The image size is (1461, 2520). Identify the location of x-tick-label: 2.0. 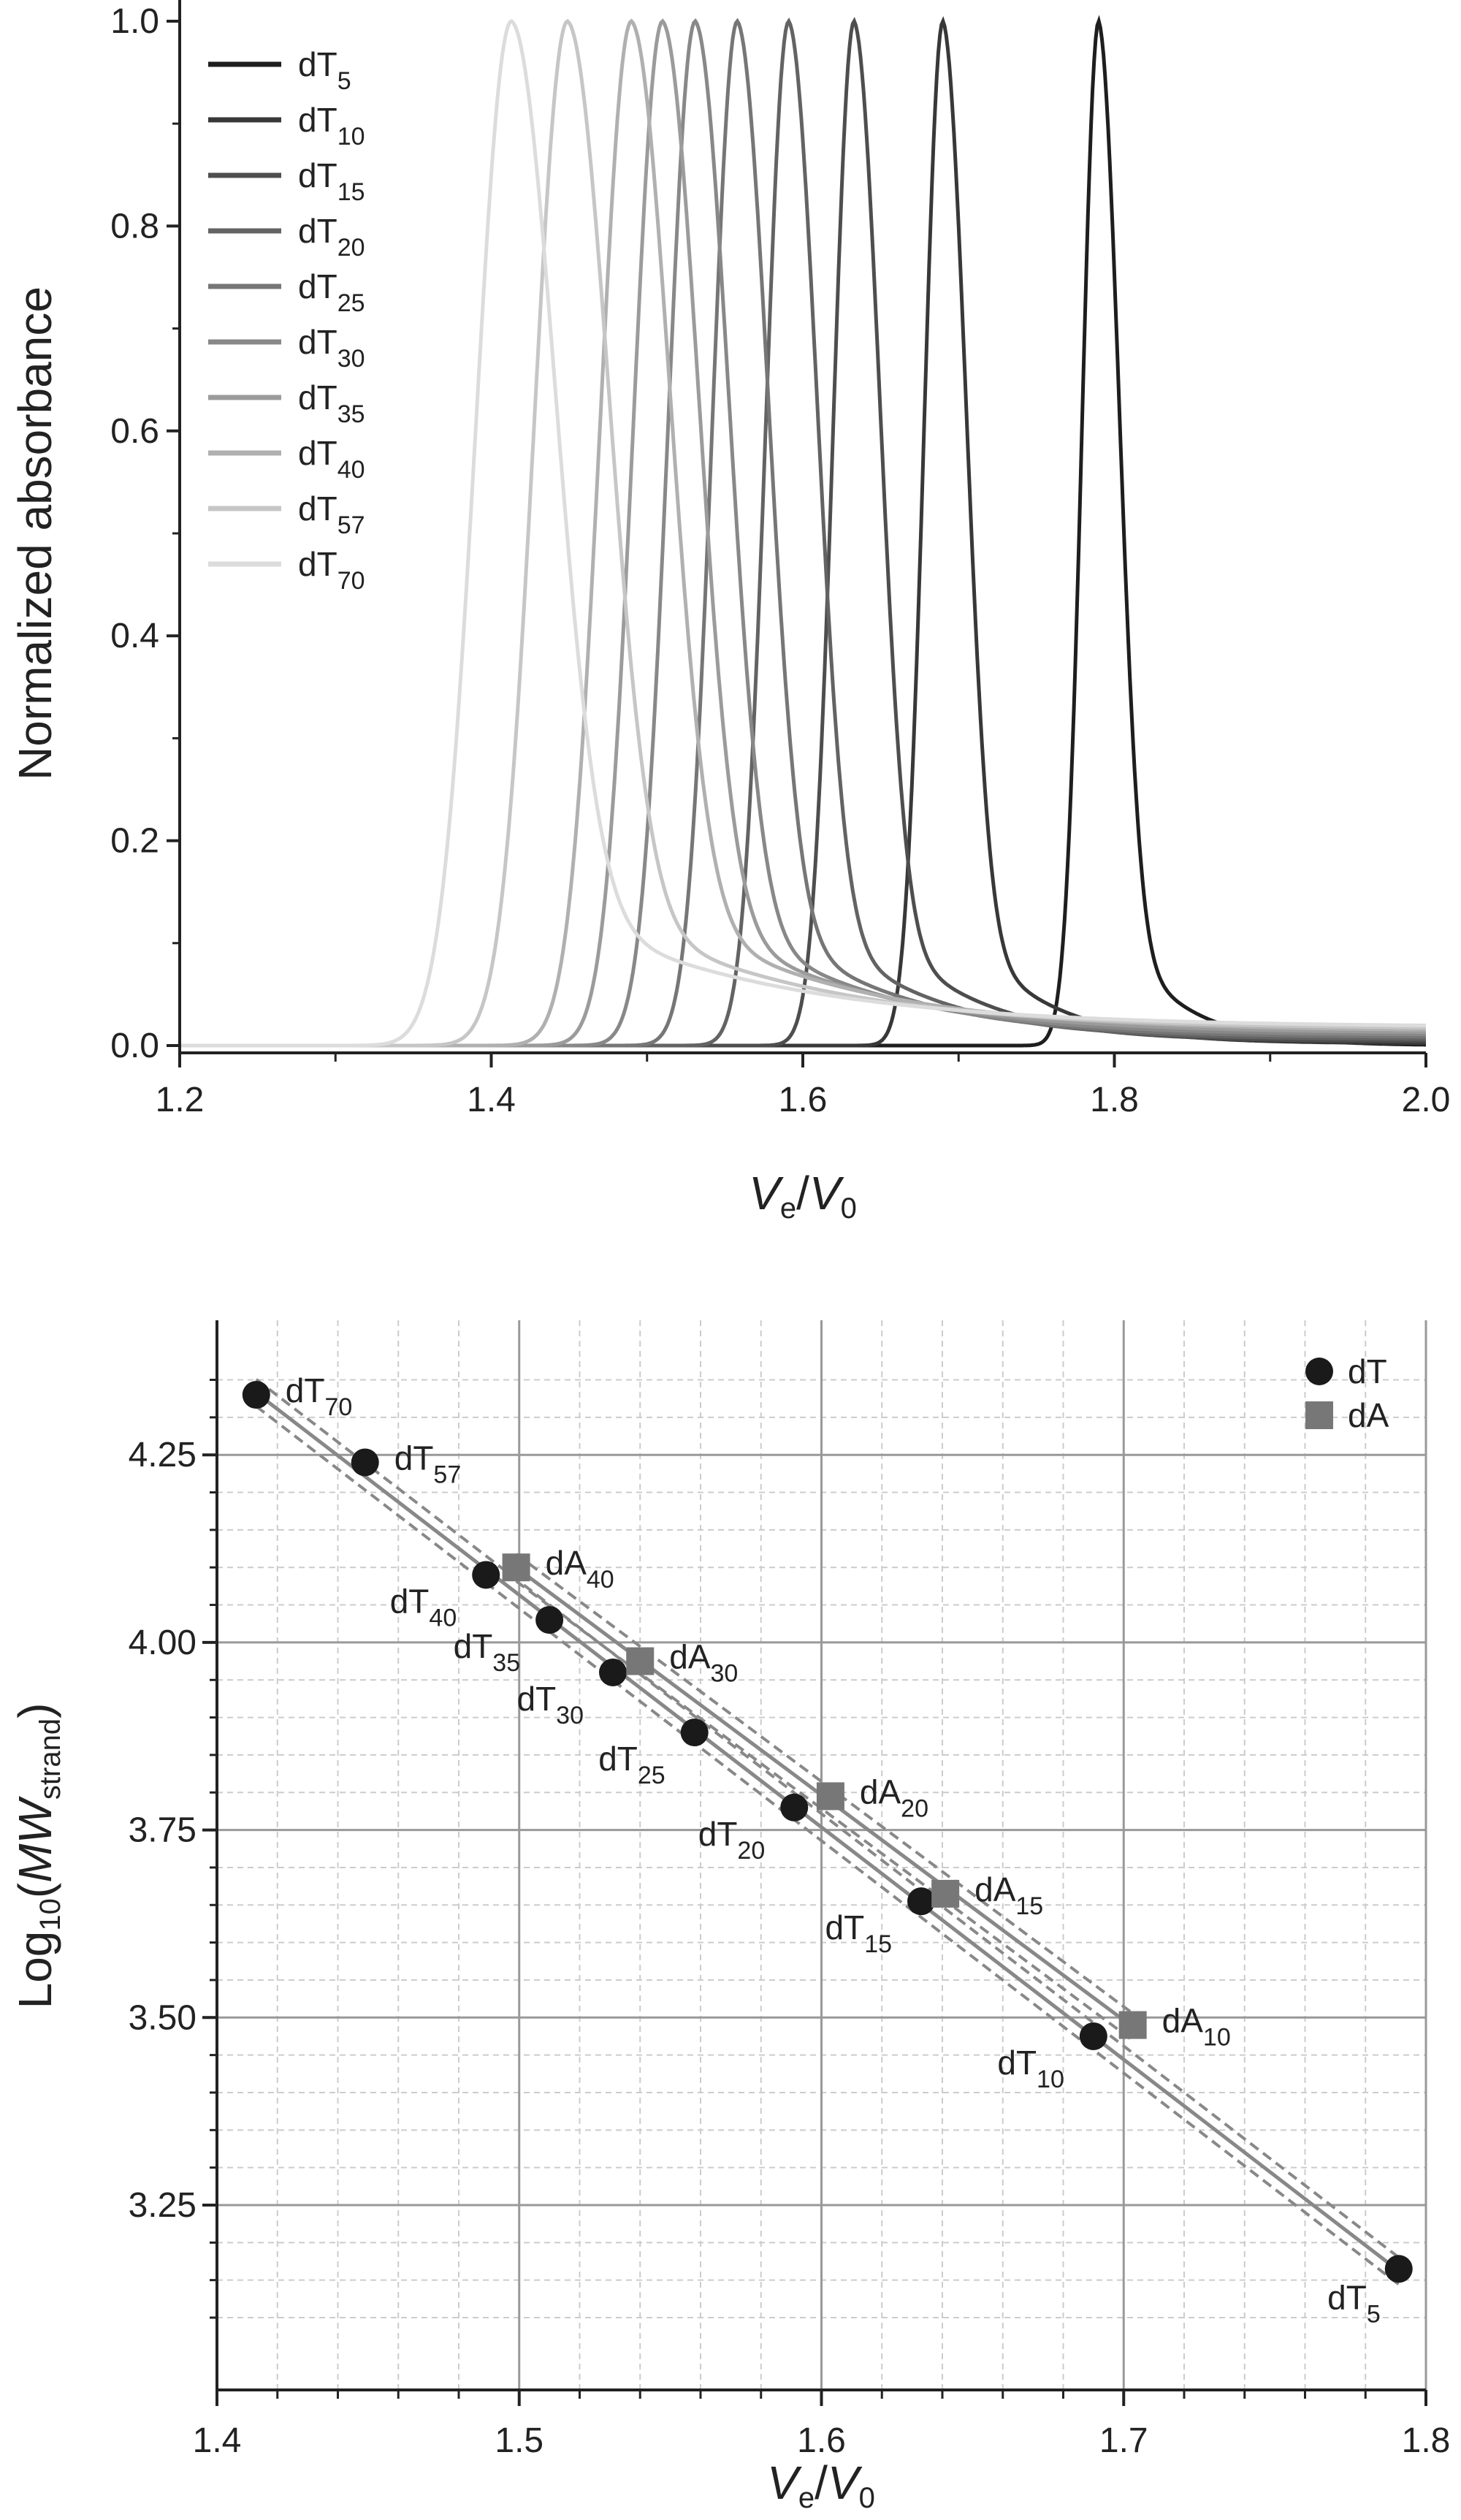
(1426, 1100).